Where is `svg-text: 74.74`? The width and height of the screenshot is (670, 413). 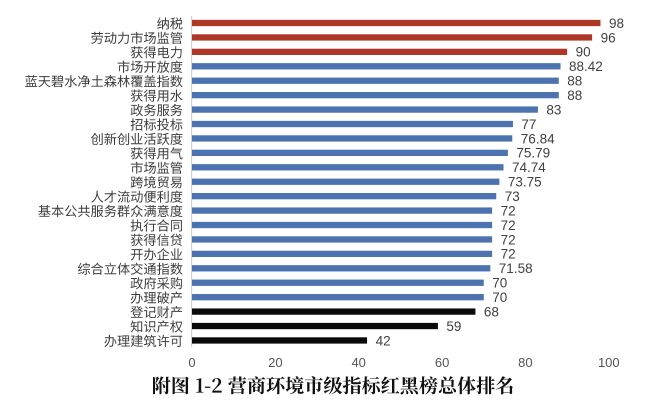 svg-text: 74.74 is located at coordinates (529, 167).